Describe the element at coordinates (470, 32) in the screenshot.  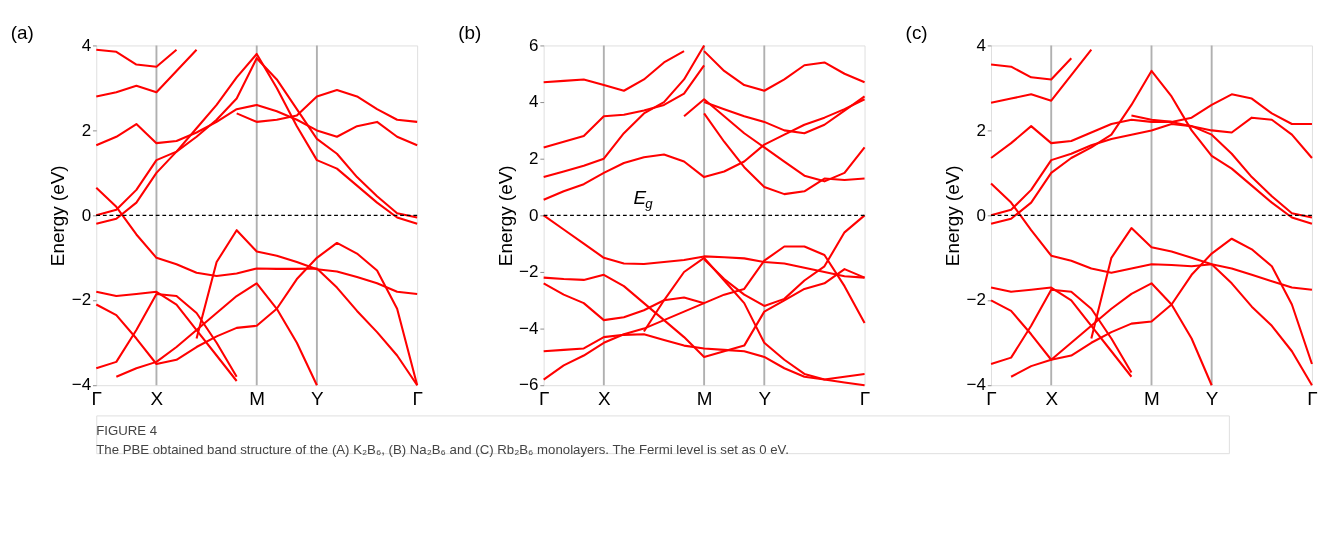
I see `chart-title: (b)` at that location.